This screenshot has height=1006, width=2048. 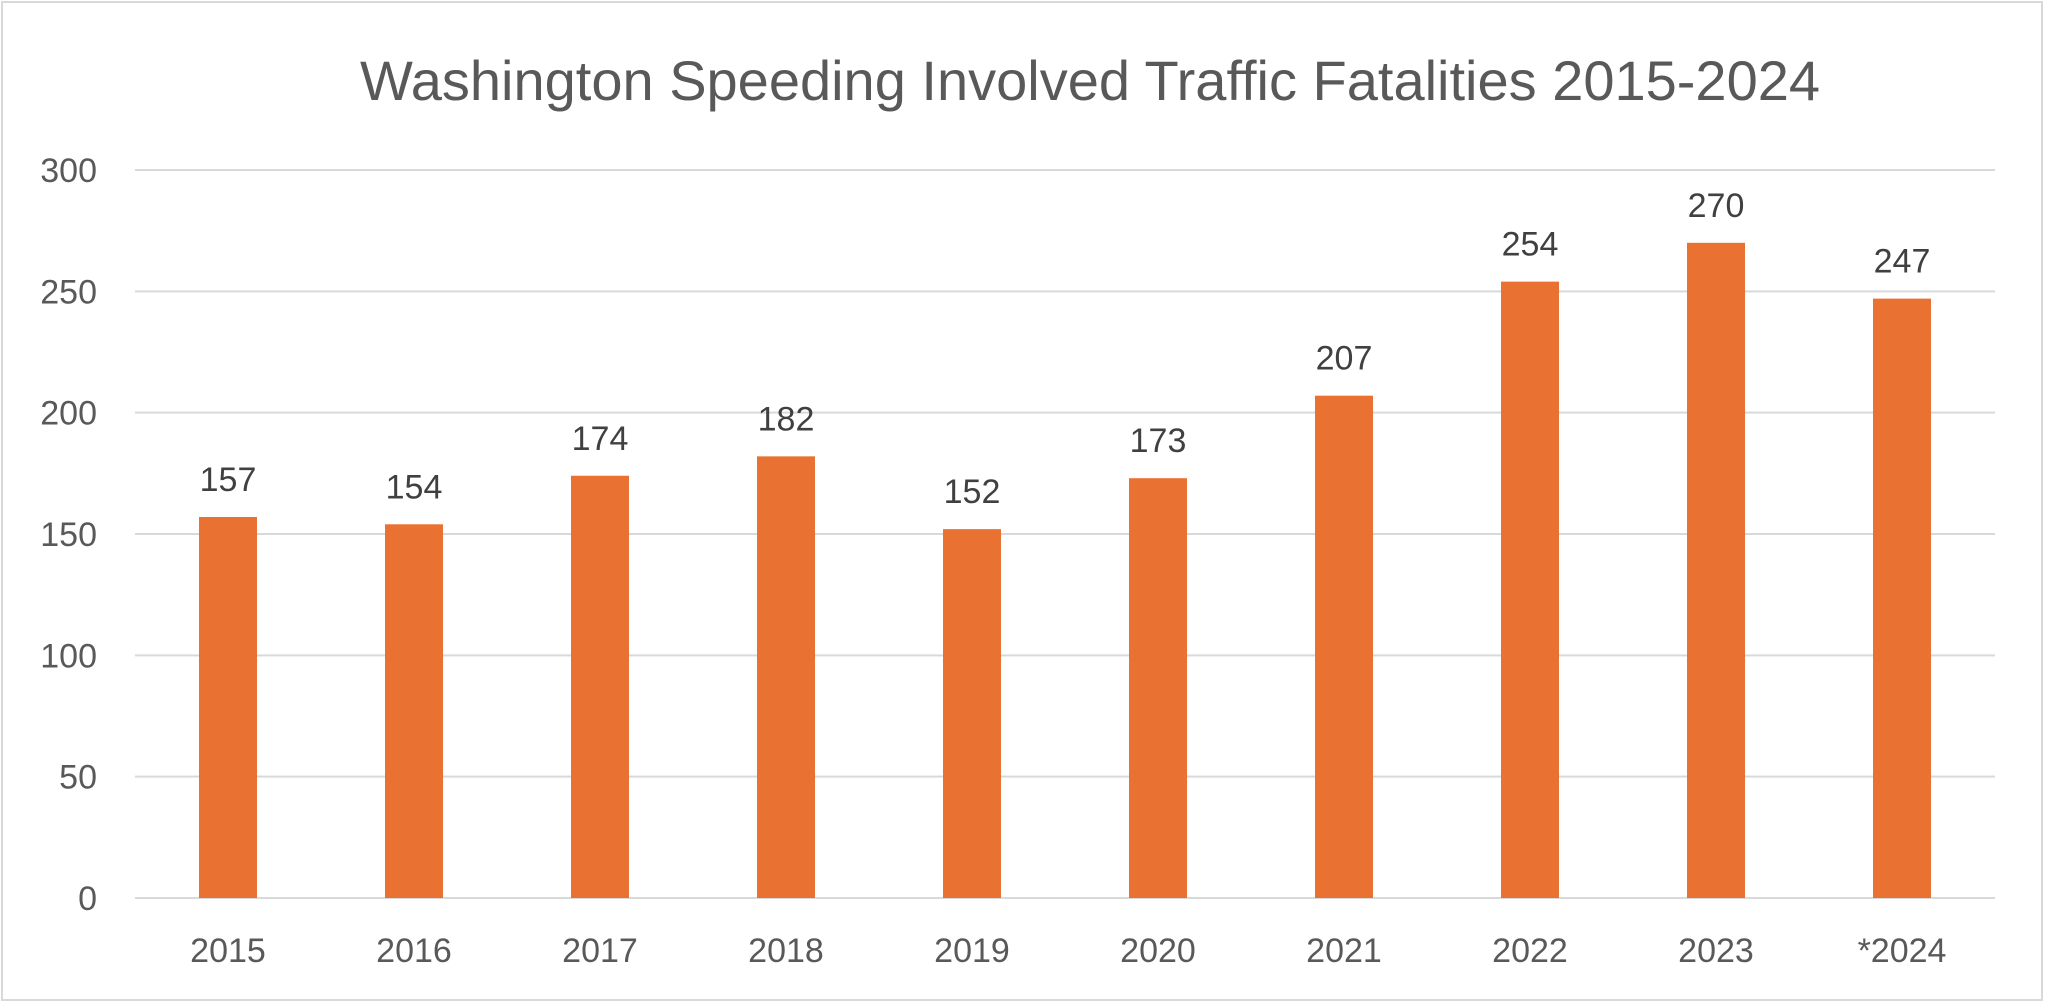 What do you see at coordinates (228, 951) in the screenshot?
I see `x-tick-label: 2015` at bounding box center [228, 951].